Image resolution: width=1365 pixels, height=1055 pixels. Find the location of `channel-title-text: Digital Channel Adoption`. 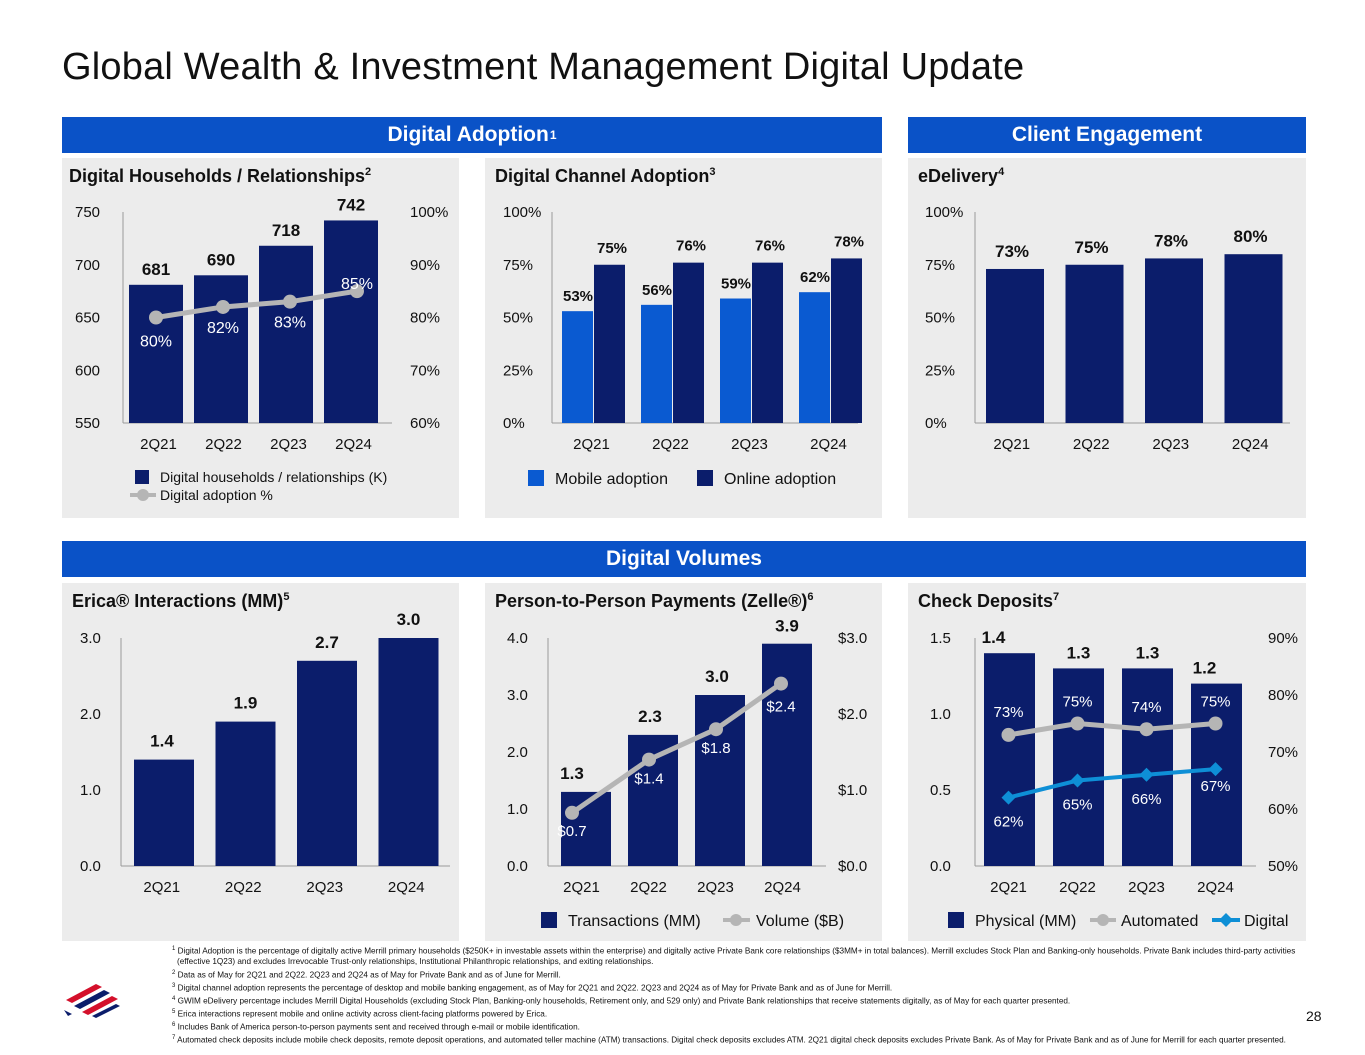

channel-title-text: Digital Channel Adoption is located at coordinates (602, 176).